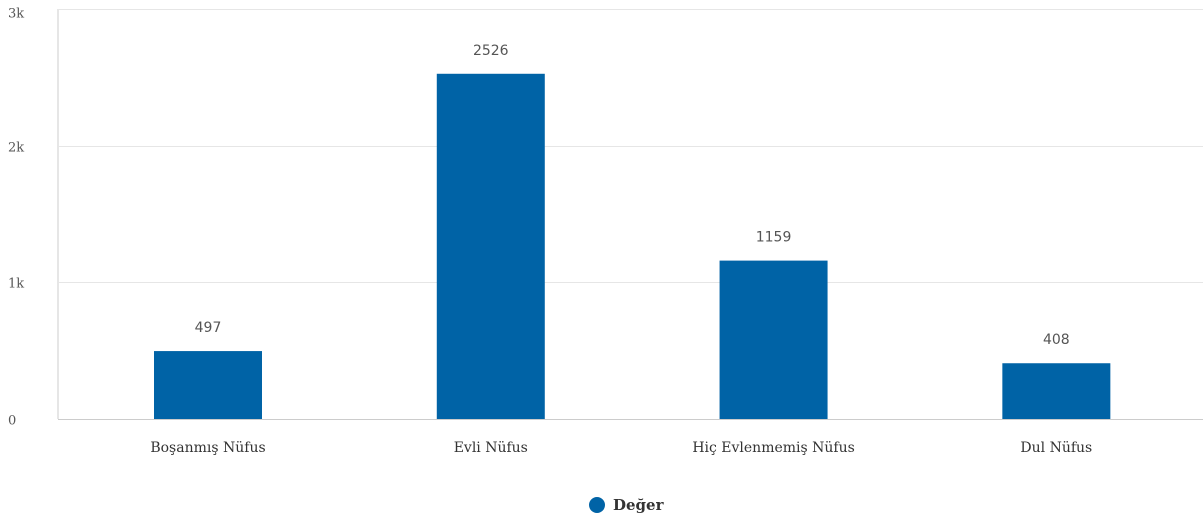 Image resolution: width=1203 pixels, height=525 pixels. Describe the element at coordinates (491, 448) in the screenshot. I see `x-tick-label: Evli Nüfus` at that location.